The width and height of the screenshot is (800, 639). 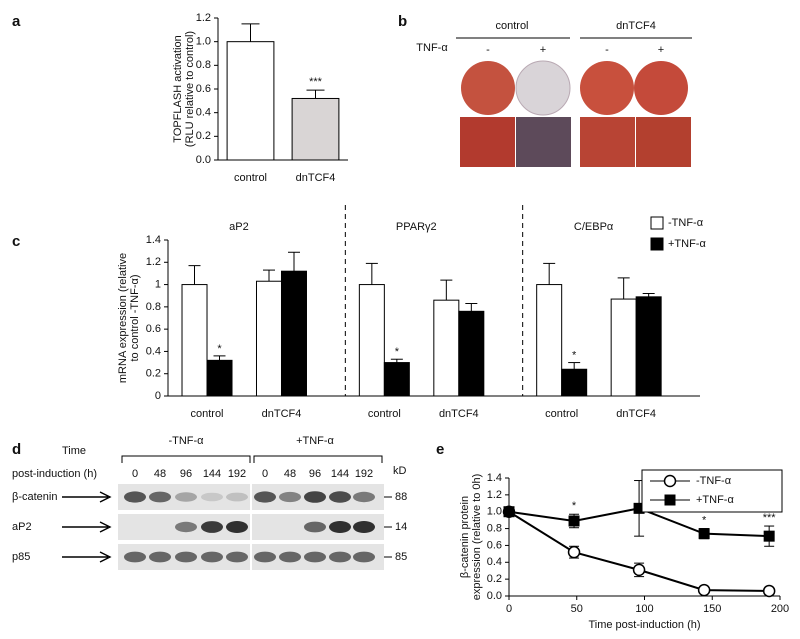 I want to click on x-tick-label: 150, so click(x=712, y=609).